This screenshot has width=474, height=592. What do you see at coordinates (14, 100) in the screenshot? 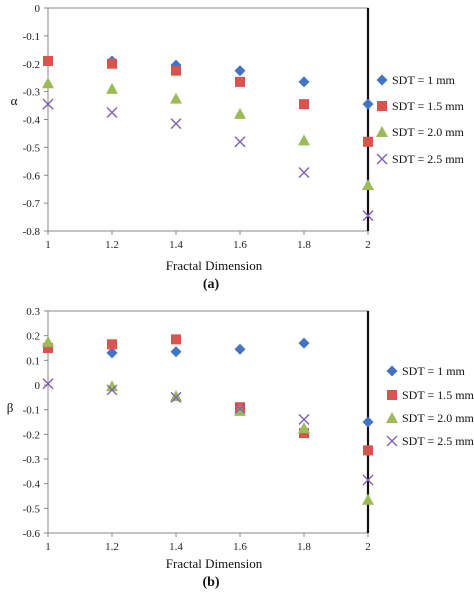
I see `y-axis-label: α` at bounding box center [14, 100].